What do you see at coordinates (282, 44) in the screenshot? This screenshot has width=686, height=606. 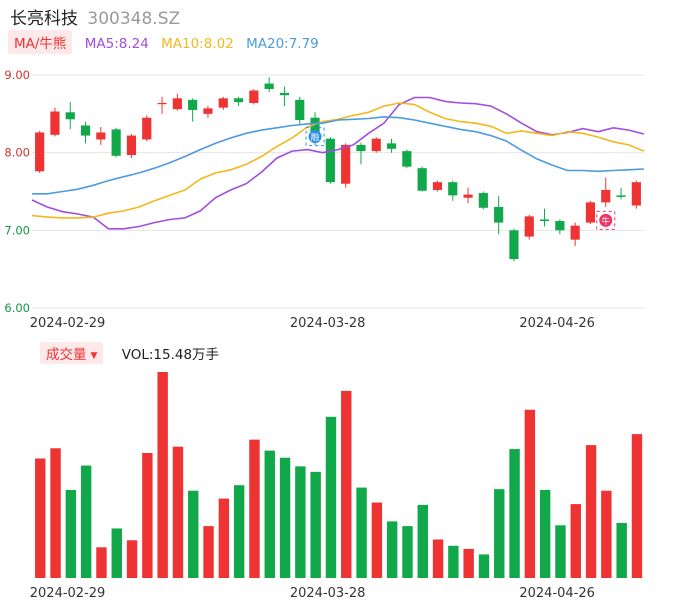 I see `ma20-label: MA20:7.79` at bounding box center [282, 44].